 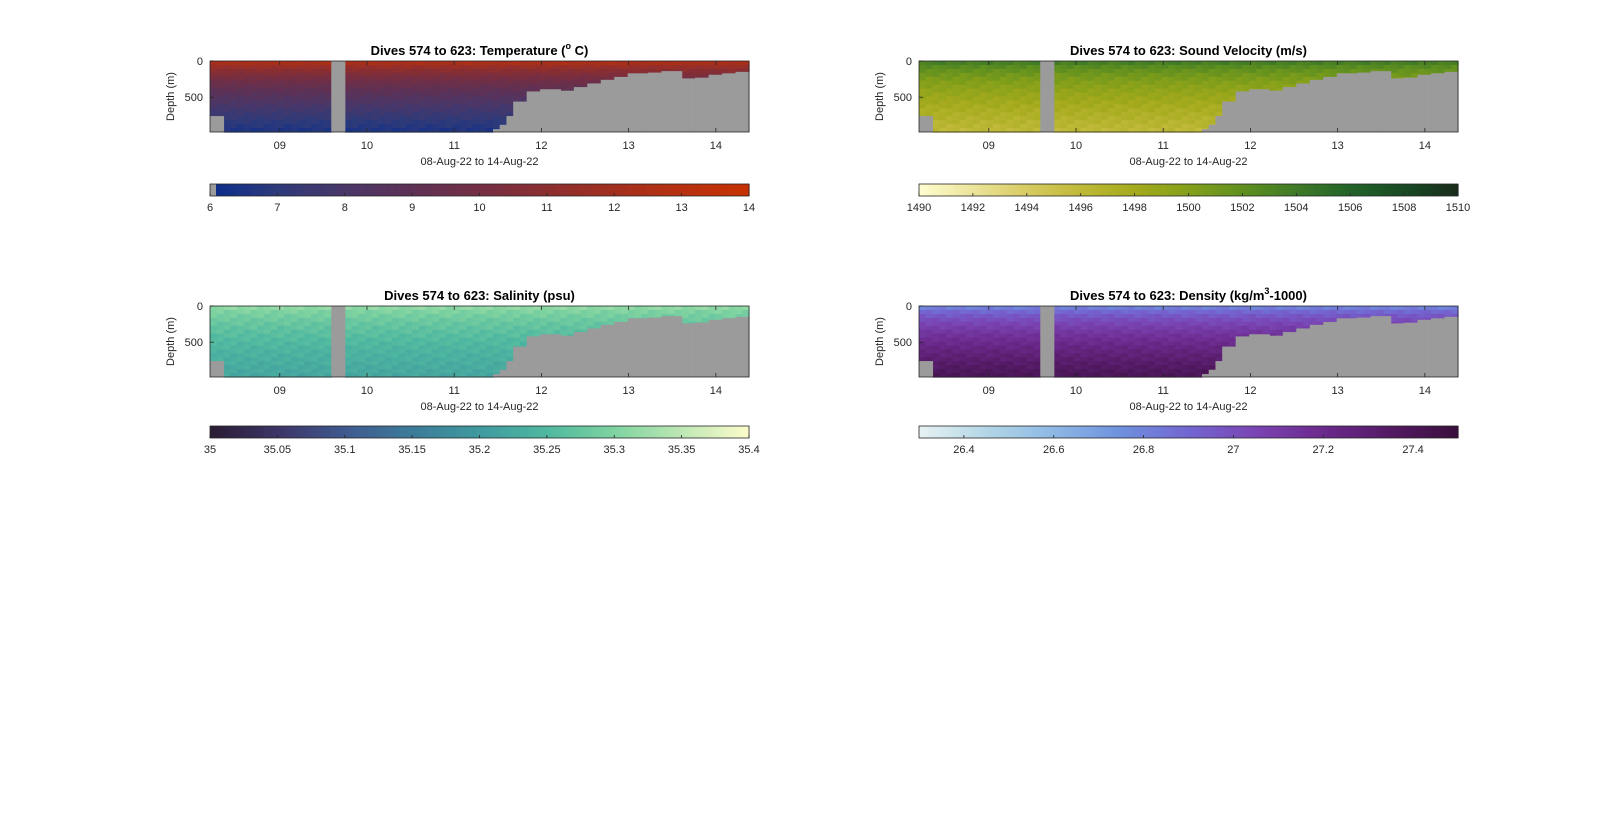 I want to click on y-axis-label: Depth (m), so click(x=880, y=341).